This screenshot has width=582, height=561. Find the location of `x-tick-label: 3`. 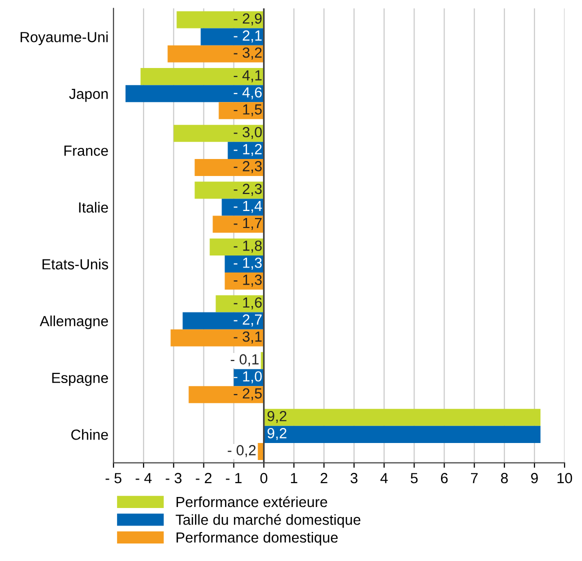

x-tick-label: 3 is located at coordinates (354, 478).